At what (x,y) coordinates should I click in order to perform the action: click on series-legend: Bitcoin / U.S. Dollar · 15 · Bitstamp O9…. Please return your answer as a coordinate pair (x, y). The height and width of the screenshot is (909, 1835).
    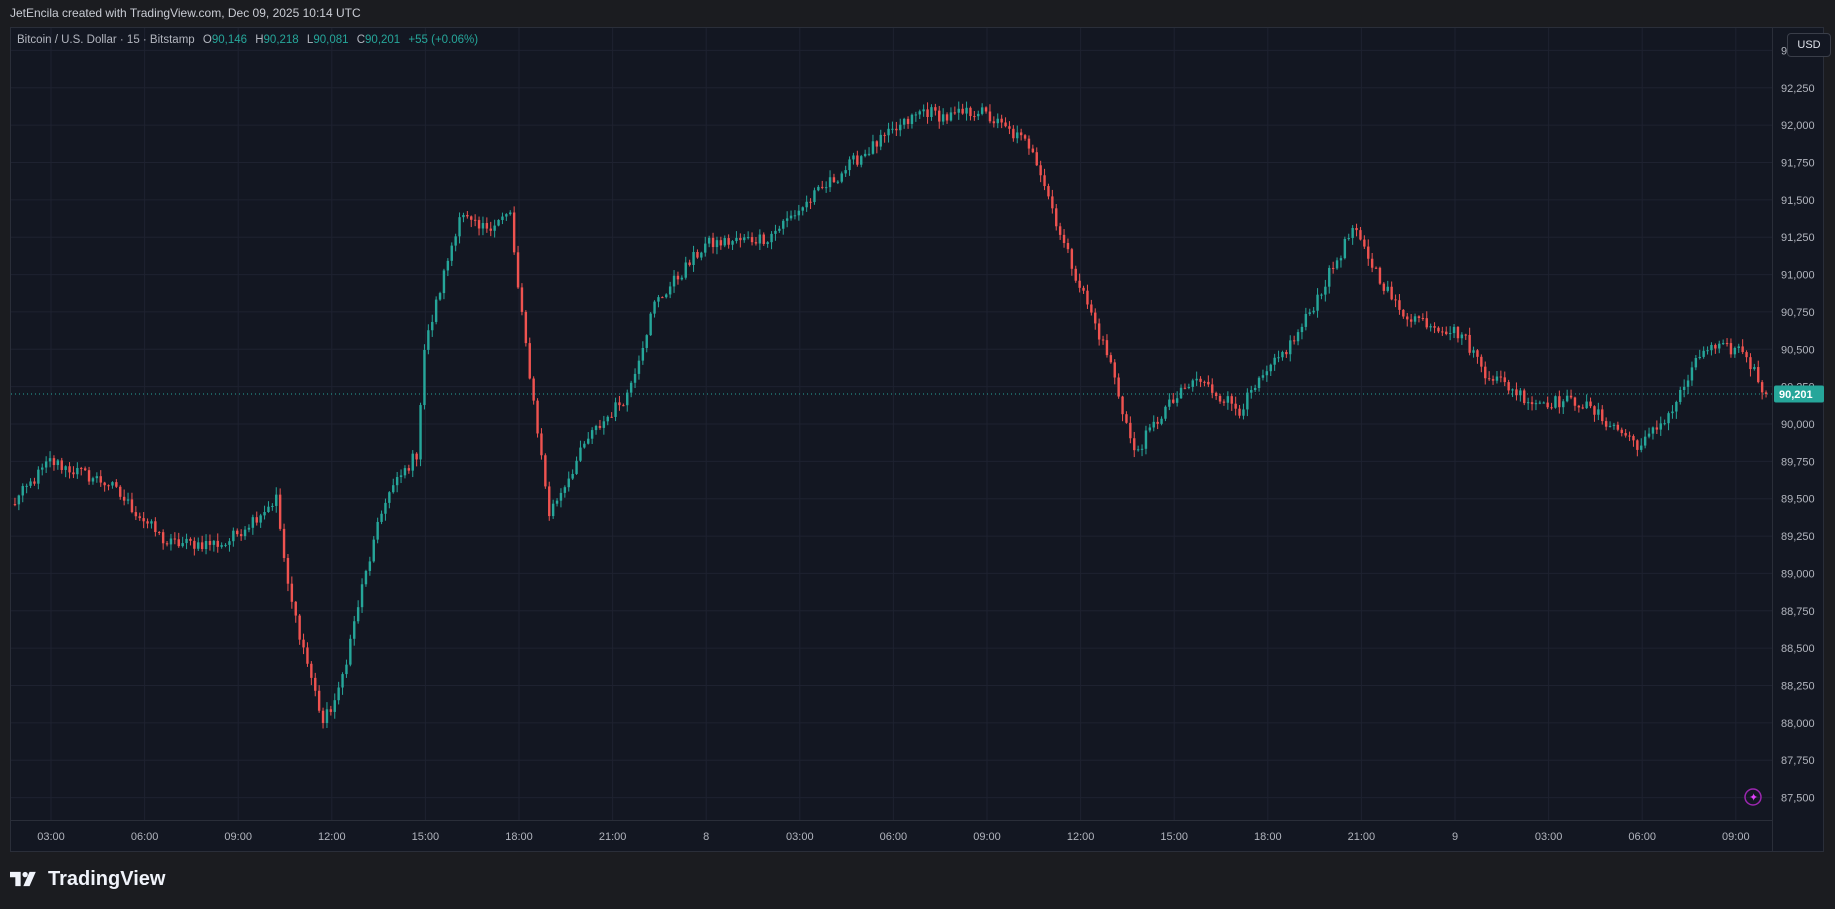
    Looking at the image, I should click on (247, 40).